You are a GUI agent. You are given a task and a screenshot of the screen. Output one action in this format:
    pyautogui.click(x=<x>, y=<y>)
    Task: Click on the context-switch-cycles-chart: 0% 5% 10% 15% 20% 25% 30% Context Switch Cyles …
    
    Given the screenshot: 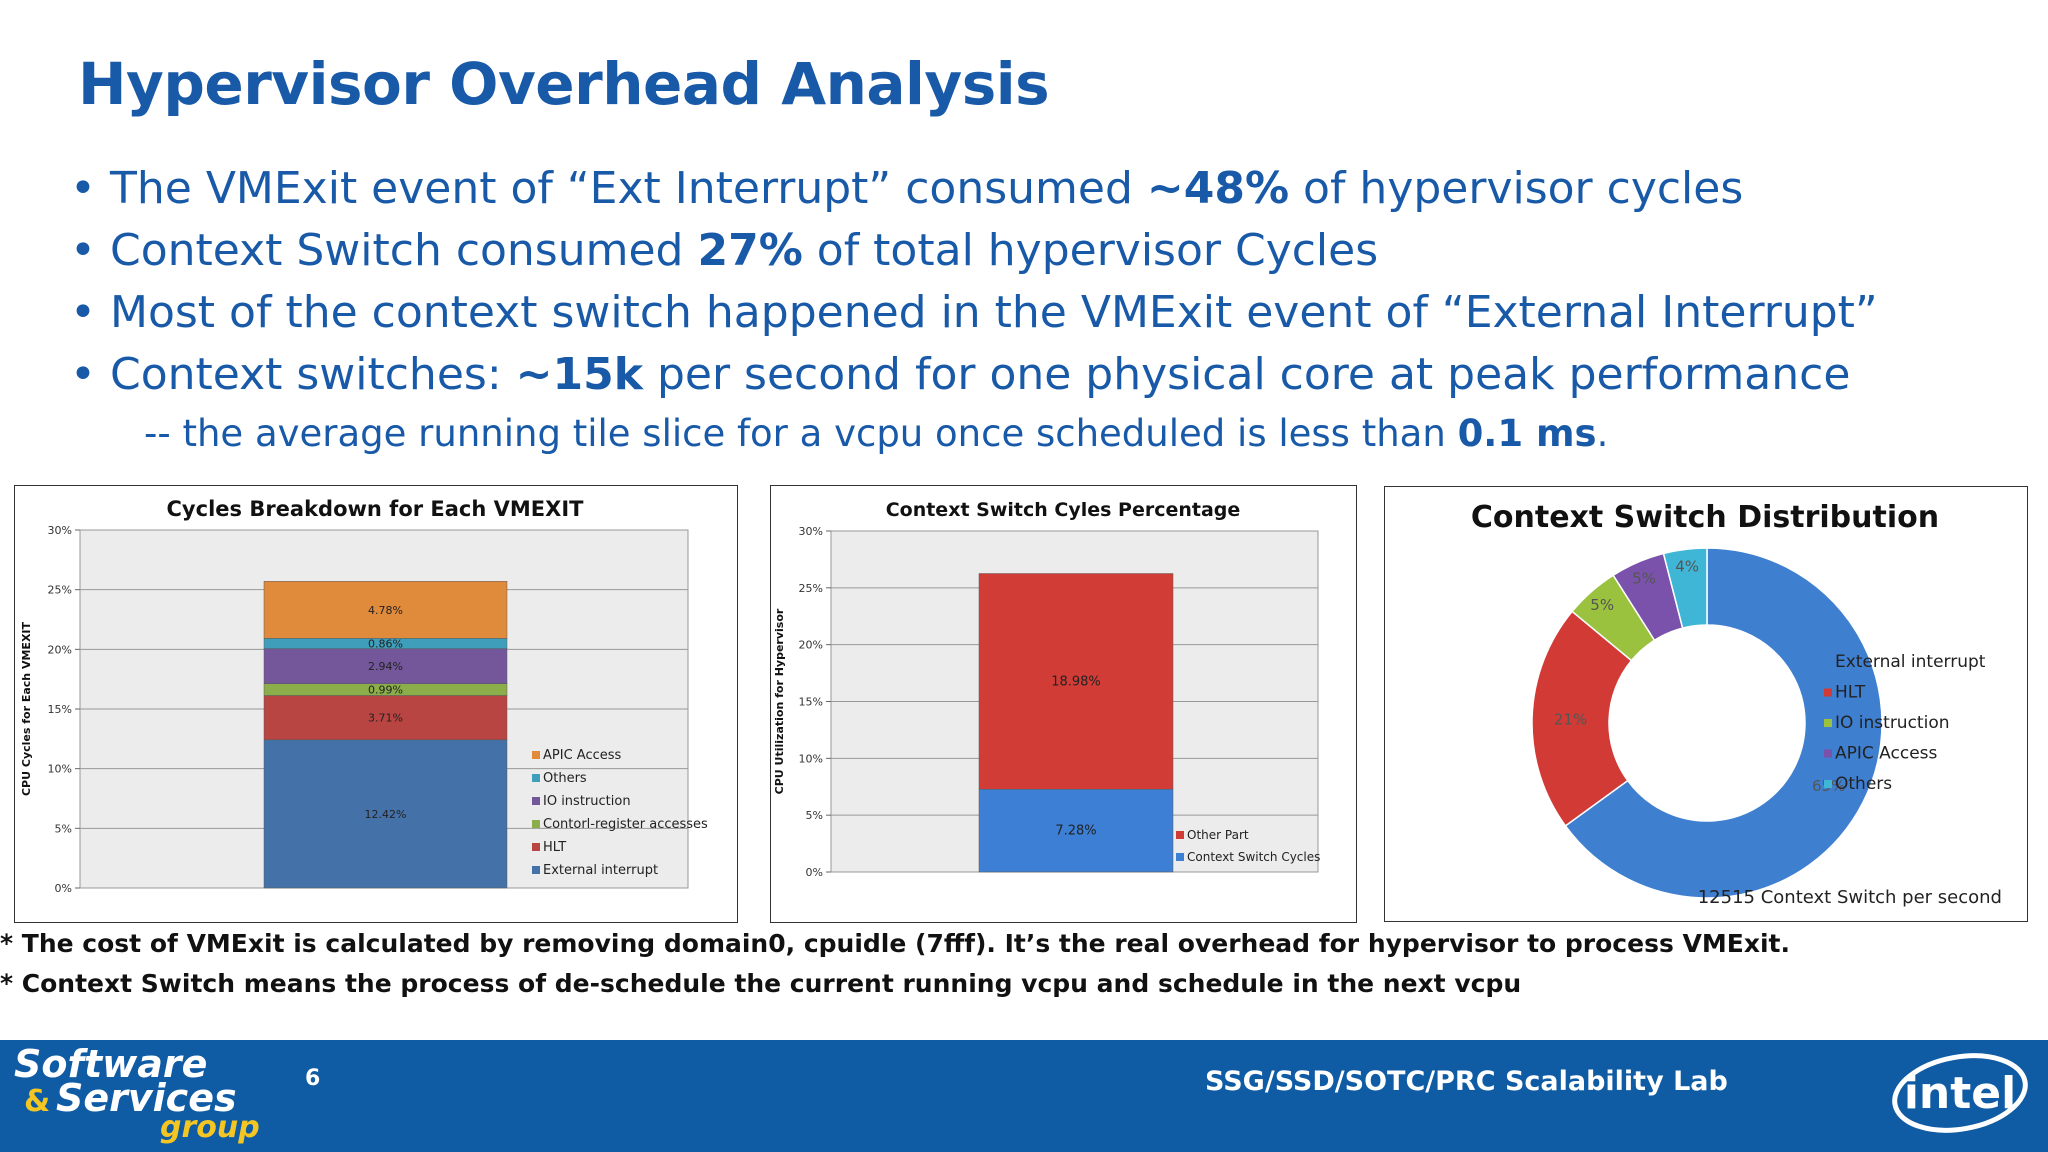 What is the action you would take?
    pyautogui.click(x=1046, y=689)
    